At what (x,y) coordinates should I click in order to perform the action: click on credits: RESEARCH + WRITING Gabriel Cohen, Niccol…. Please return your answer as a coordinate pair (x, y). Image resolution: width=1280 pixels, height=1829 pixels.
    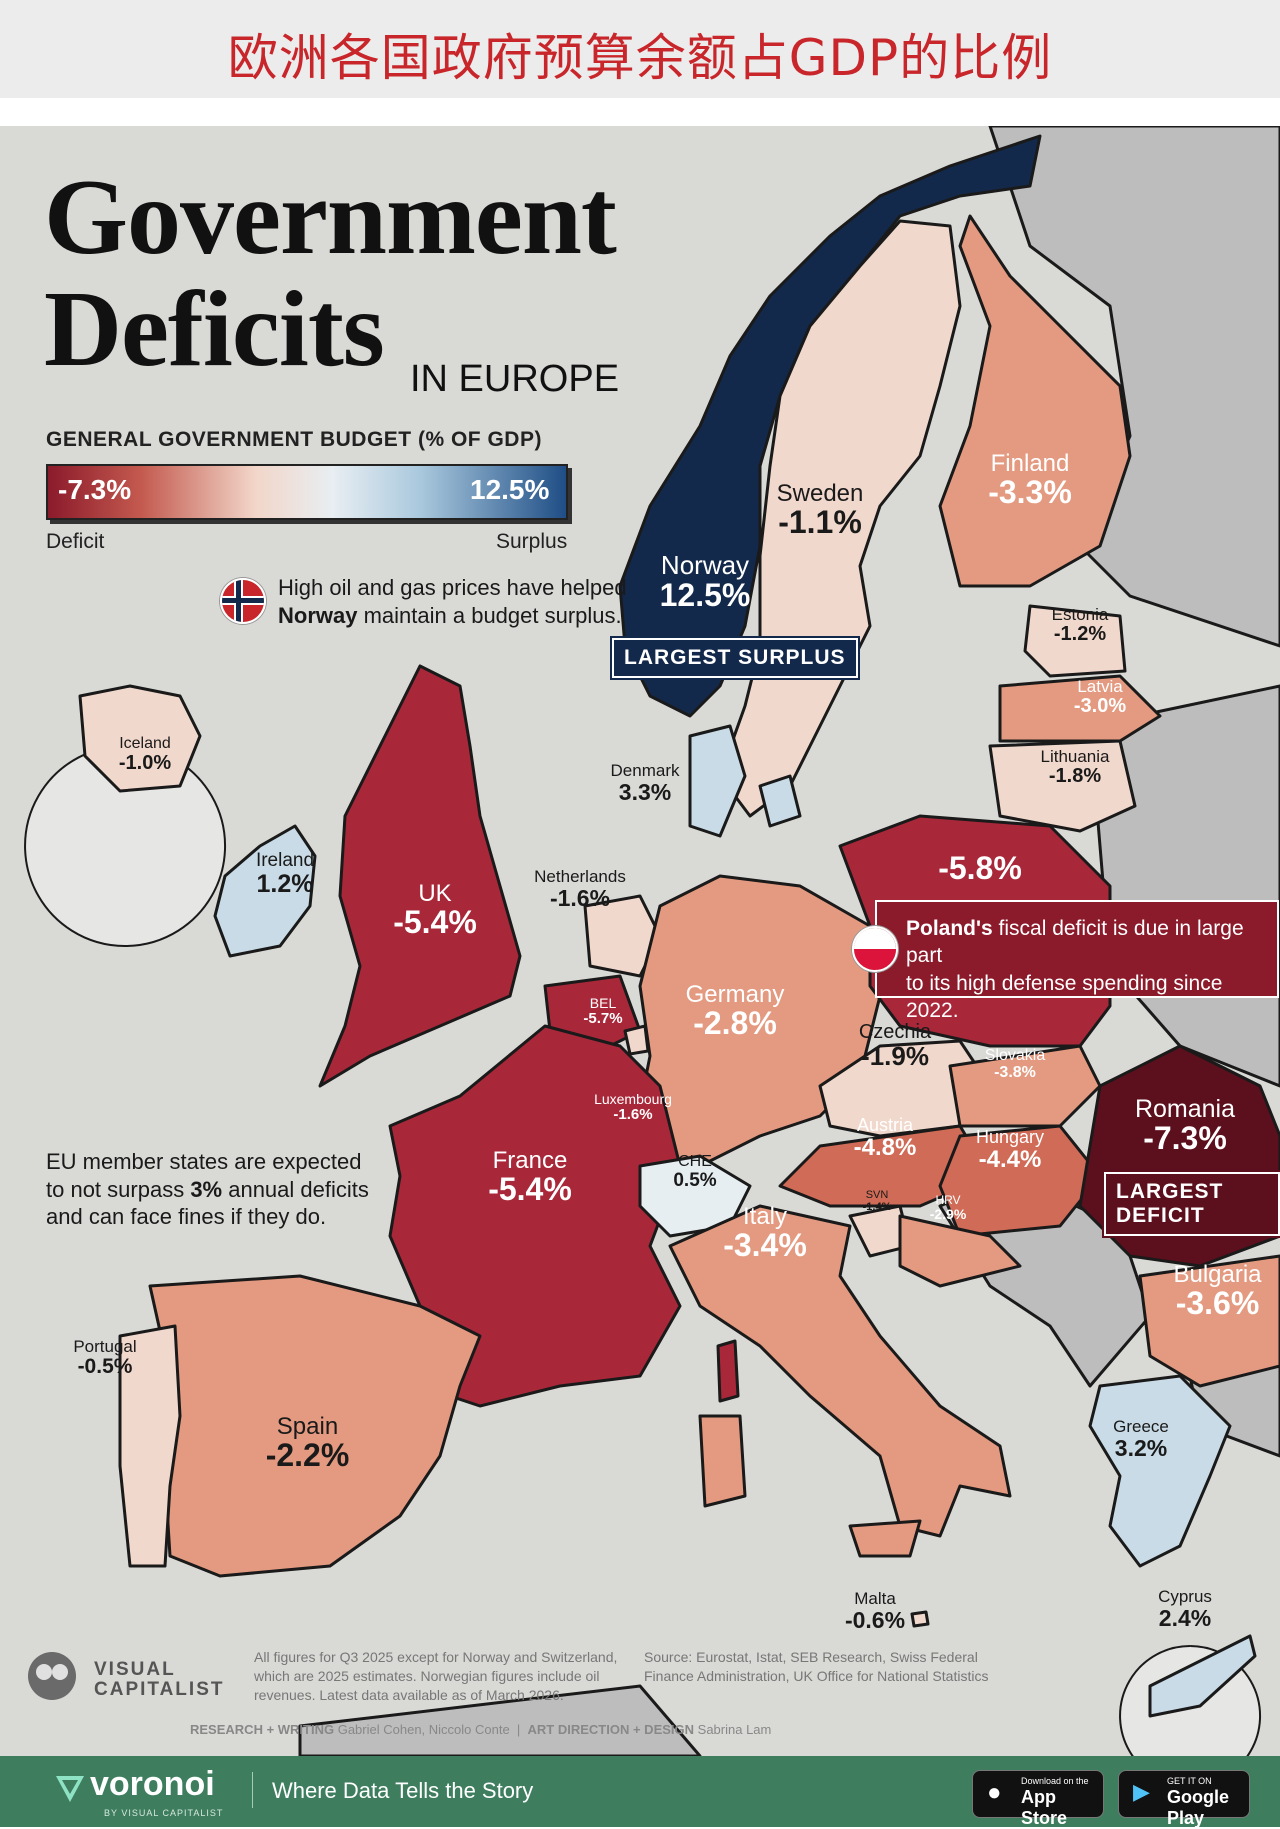
    Looking at the image, I should click on (481, 1729).